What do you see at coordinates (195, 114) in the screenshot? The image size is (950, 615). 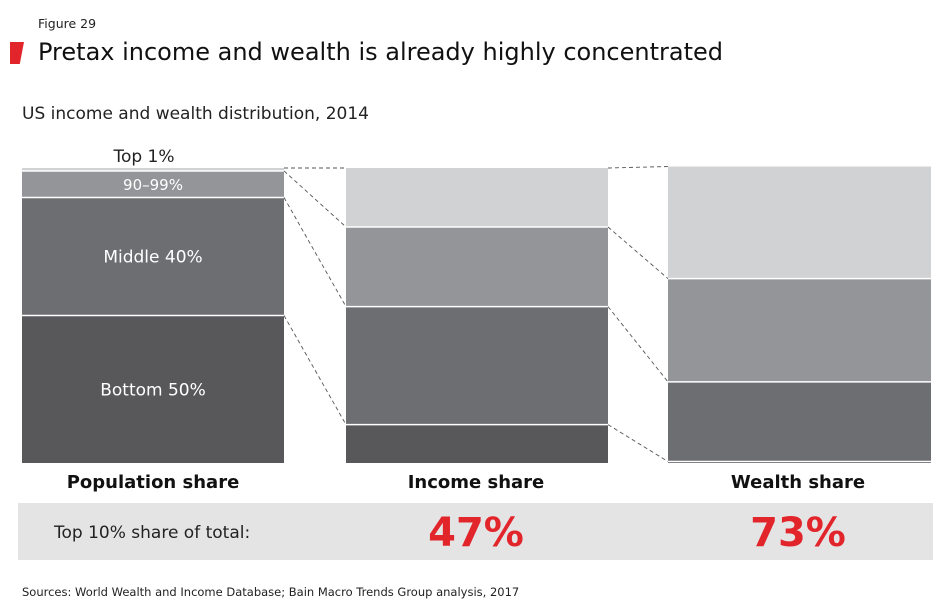 I see `chart-subtitle: US income and wealth distribution, 2014` at bounding box center [195, 114].